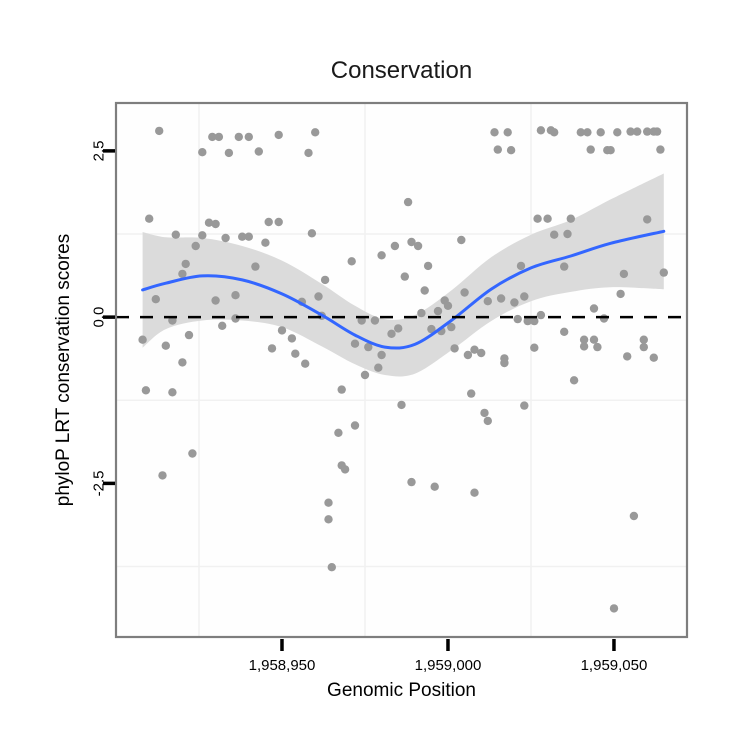 The image size is (750, 750). I want to click on y-tick-label: 0.0, so click(99, 317).